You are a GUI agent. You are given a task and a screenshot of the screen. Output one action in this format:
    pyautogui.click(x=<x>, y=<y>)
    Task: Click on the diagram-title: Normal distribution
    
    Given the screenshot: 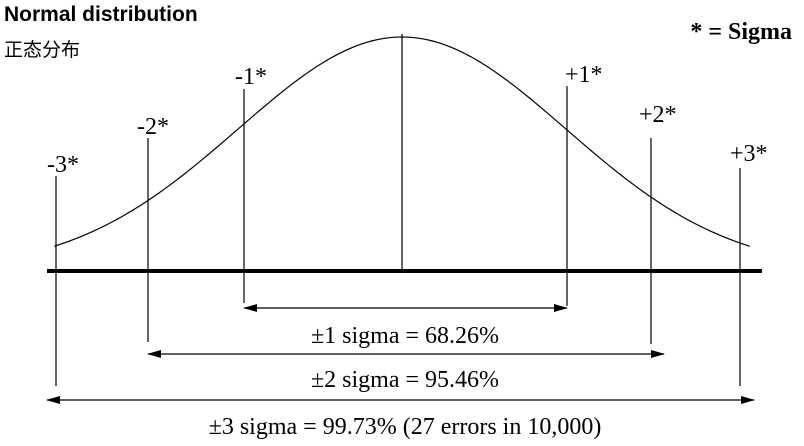 What is the action you would take?
    pyautogui.click(x=101, y=14)
    